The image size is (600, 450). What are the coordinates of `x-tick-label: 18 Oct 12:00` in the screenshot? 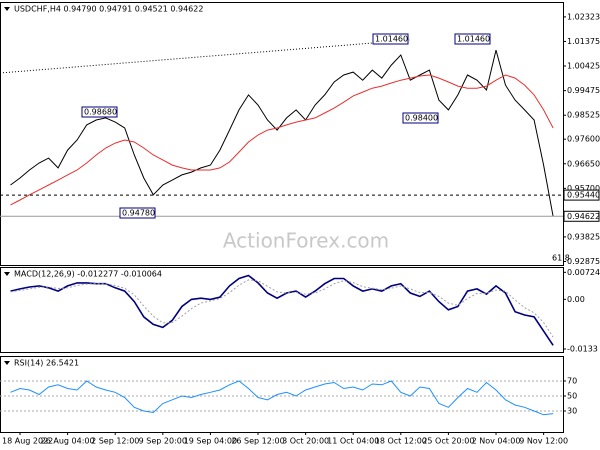 It's located at (401, 441).